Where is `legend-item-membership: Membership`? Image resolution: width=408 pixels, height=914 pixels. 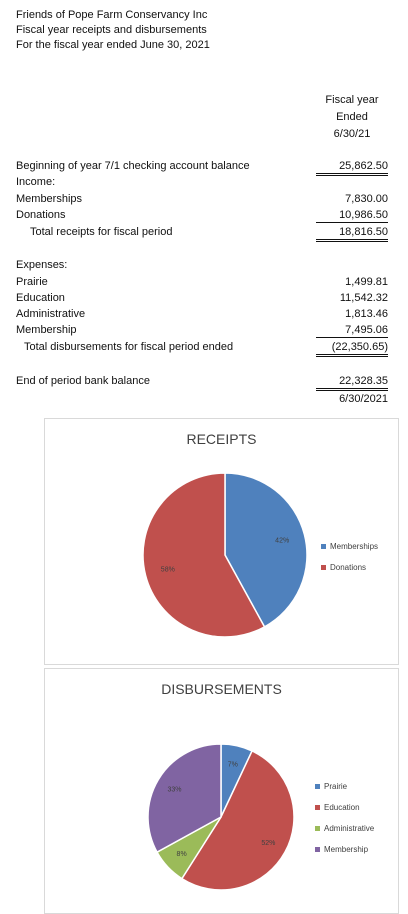 legend-item-membership: Membership is located at coordinates (344, 849).